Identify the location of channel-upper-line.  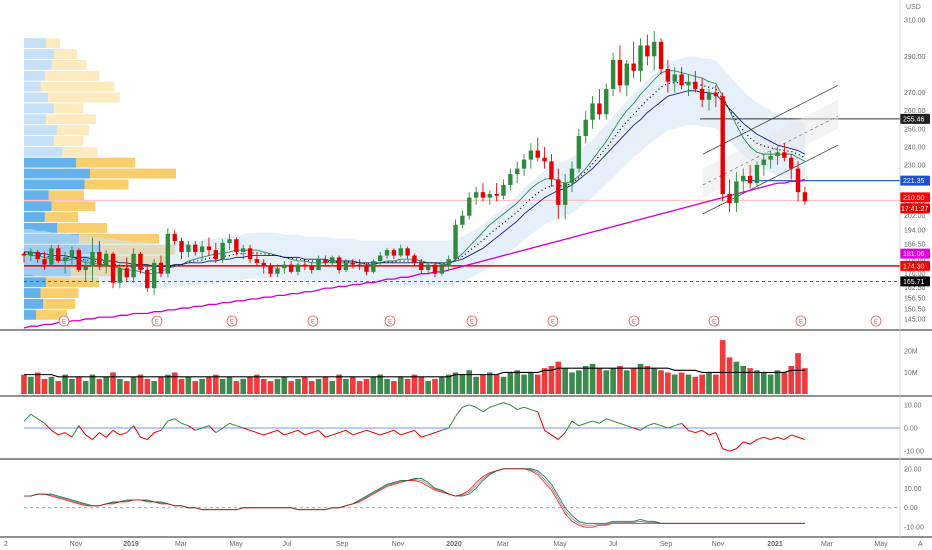
(770, 119).